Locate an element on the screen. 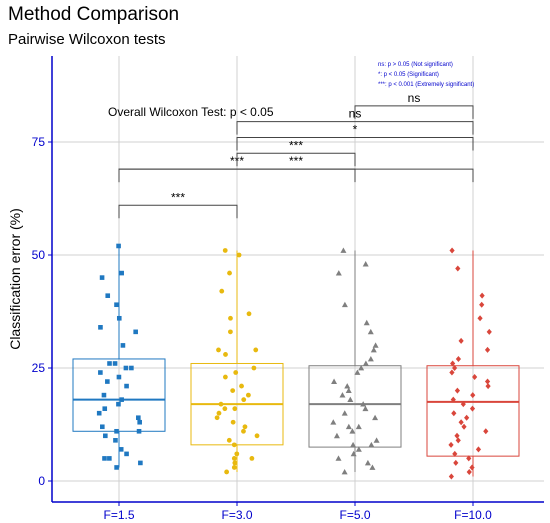 This screenshot has width=550, height=523. y-tick-label-1: 25 is located at coordinates (39, 368).